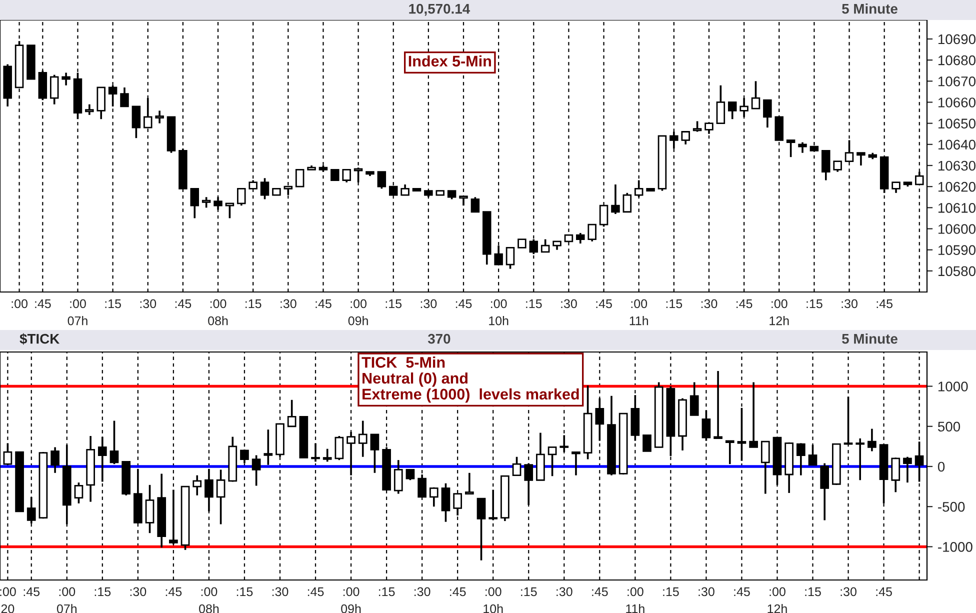  I want to click on y-tick-label: 10660, so click(957, 103).